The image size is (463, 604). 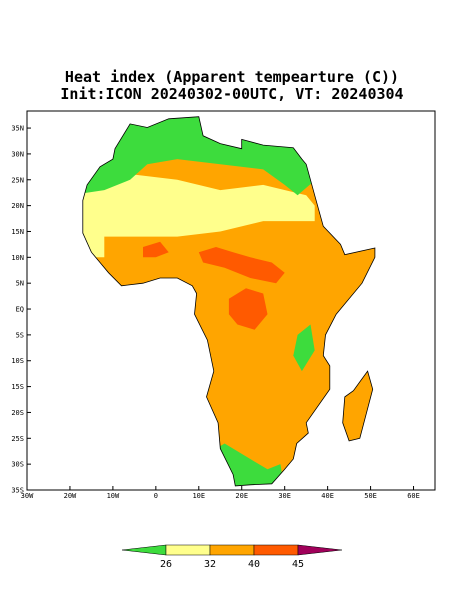 What do you see at coordinates (17, 413) in the screenshot?
I see `y-tick-label: 20S` at bounding box center [17, 413].